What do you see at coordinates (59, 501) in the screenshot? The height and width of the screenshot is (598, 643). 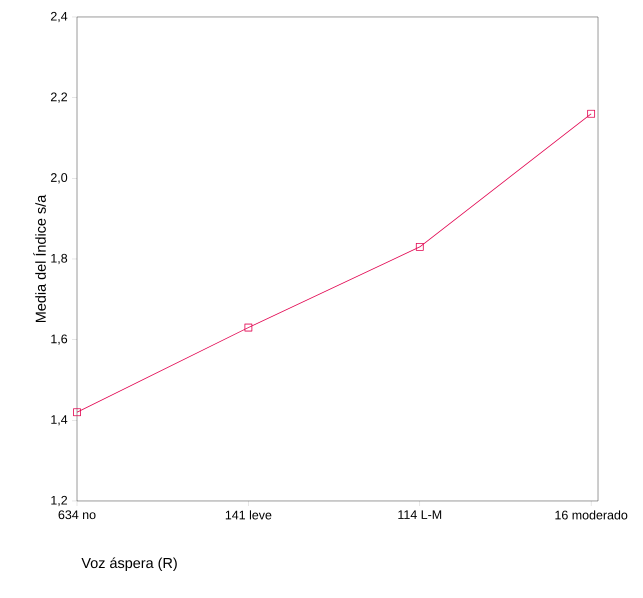 I see `y-tick-label: 1,2` at bounding box center [59, 501].